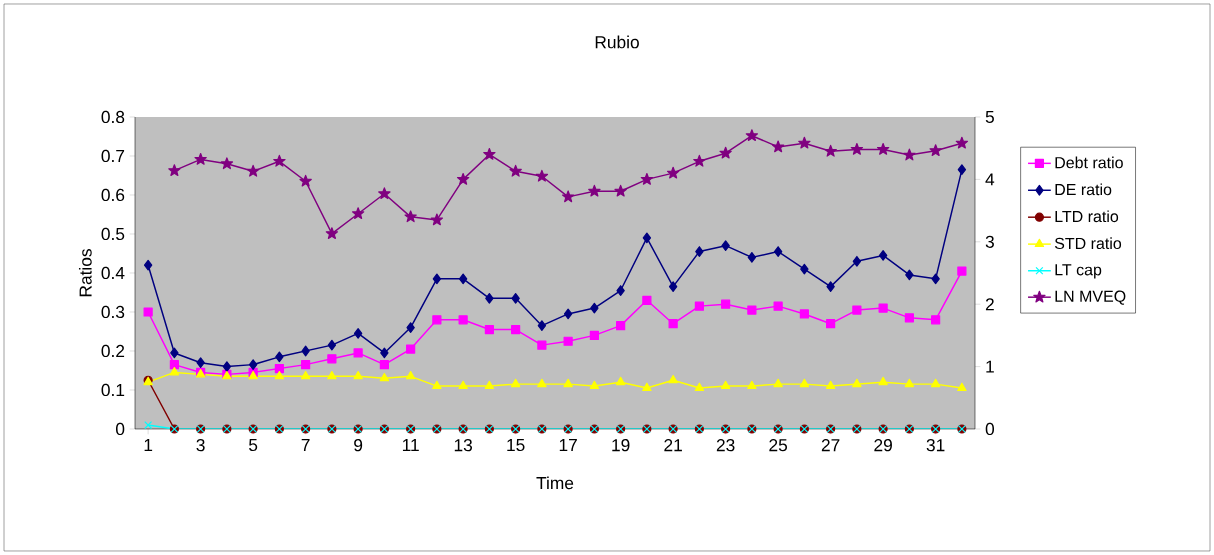 The image size is (1214, 555). Describe the element at coordinates (990, 366) in the screenshot. I see `y2-tick-label: 1` at that location.